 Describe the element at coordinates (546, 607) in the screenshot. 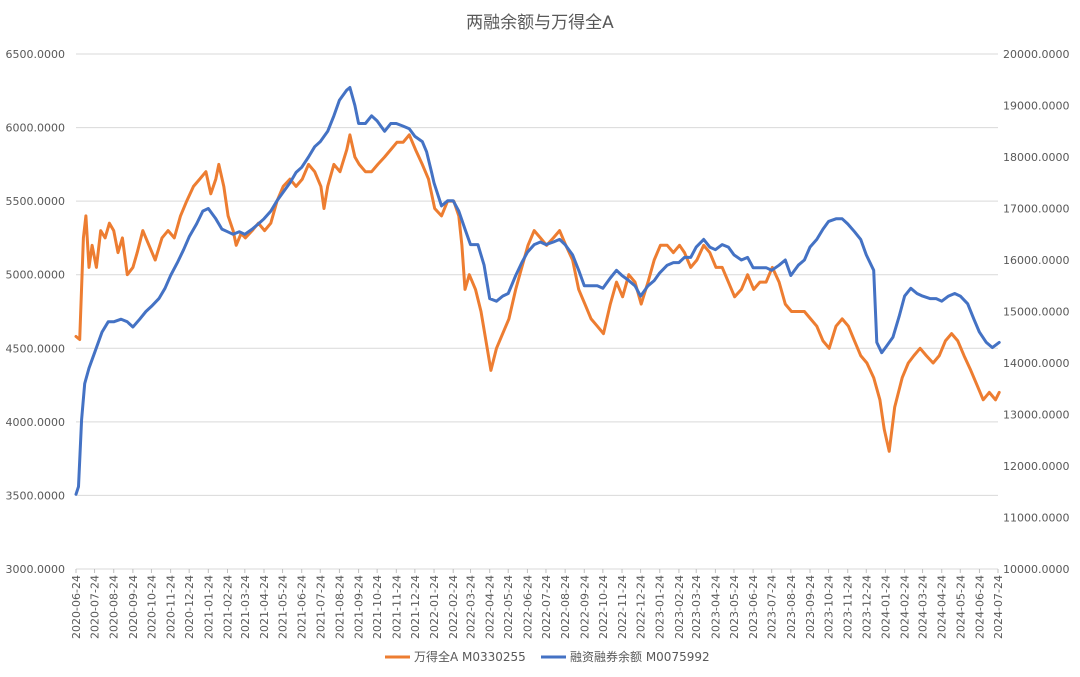

I see `x-tick-label: 2022-07-24` at that location.